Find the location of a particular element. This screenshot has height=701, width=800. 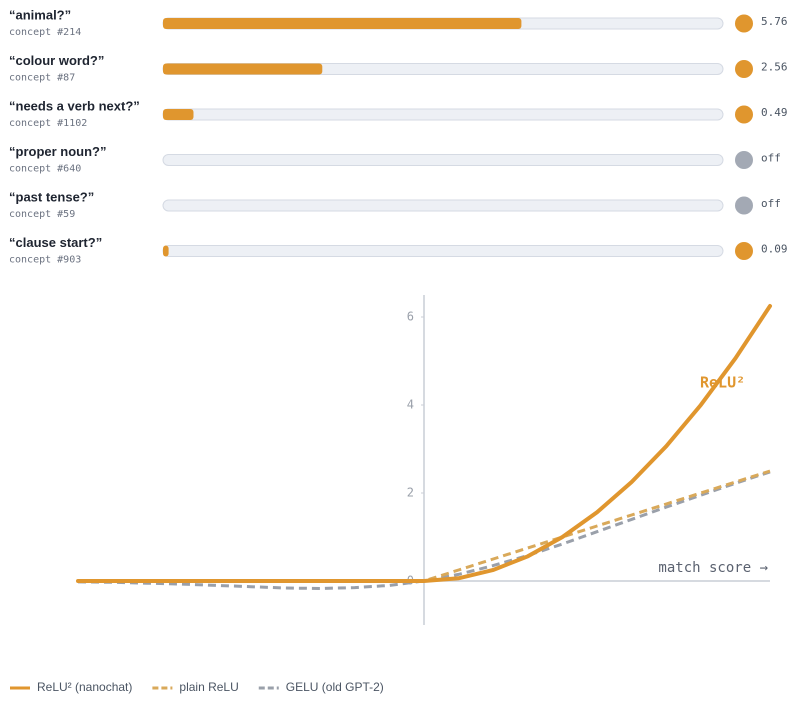

legend-label: ReLU² (nanochat) is located at coordinates (84, 687).